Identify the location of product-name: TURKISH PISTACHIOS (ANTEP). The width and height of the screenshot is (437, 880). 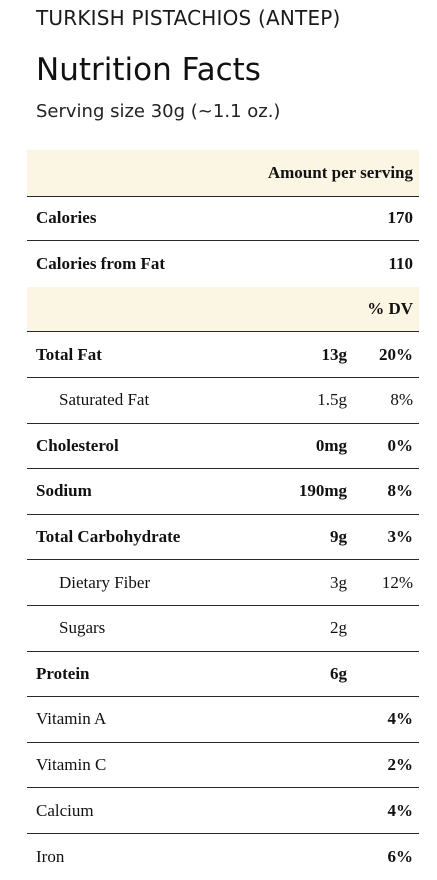
(188, 18).